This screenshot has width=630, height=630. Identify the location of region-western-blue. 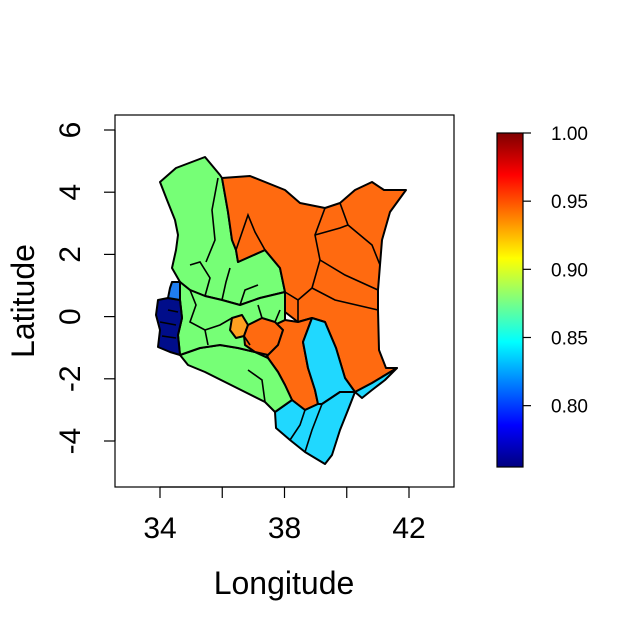
(174, 291).